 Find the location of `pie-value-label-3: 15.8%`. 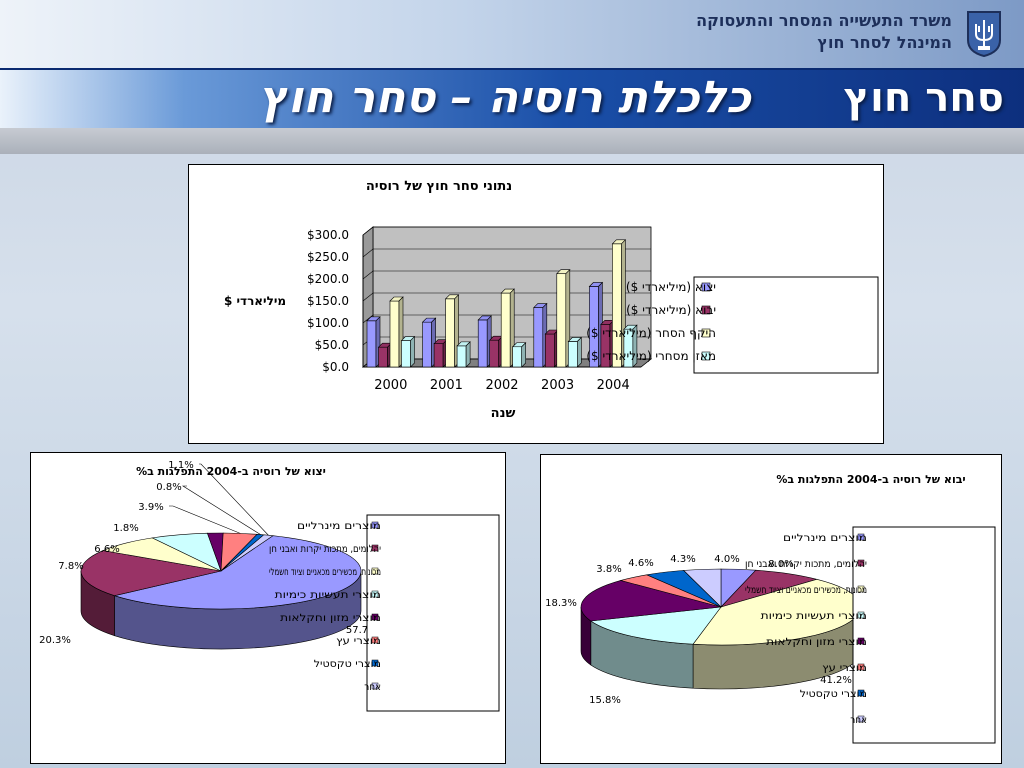

pie-value-label-3: 15.8% is located at coordinates (605, 700).